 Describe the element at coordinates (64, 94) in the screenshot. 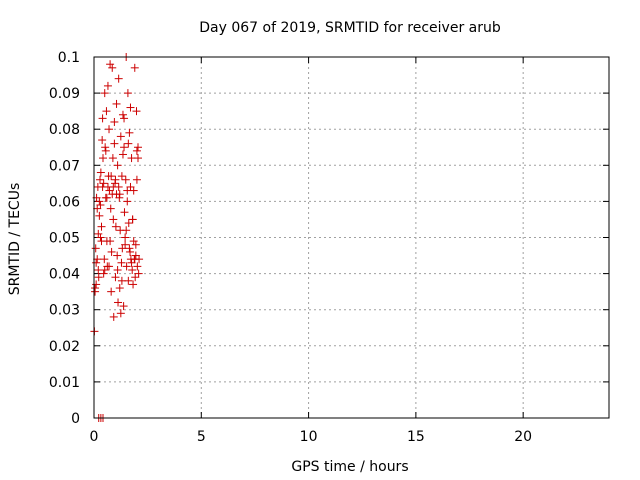

I see `y-tick-label: 0.09` at that location.